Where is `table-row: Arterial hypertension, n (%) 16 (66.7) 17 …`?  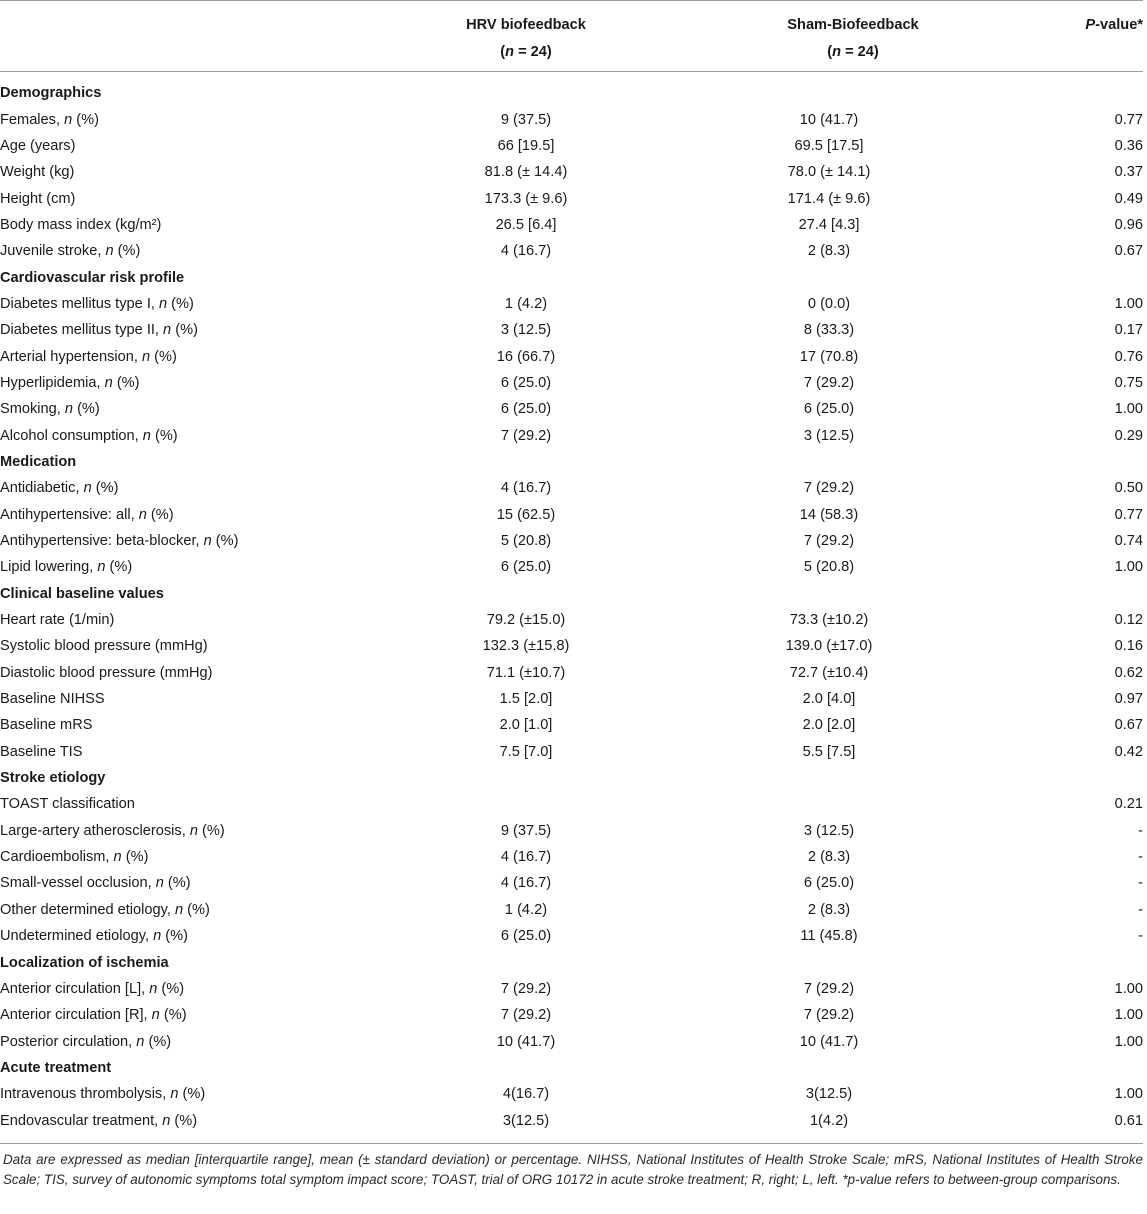
table-row: Arterial hypertension, n (%) 16 (66.7) 17 … is located at coordinates (571, 356).